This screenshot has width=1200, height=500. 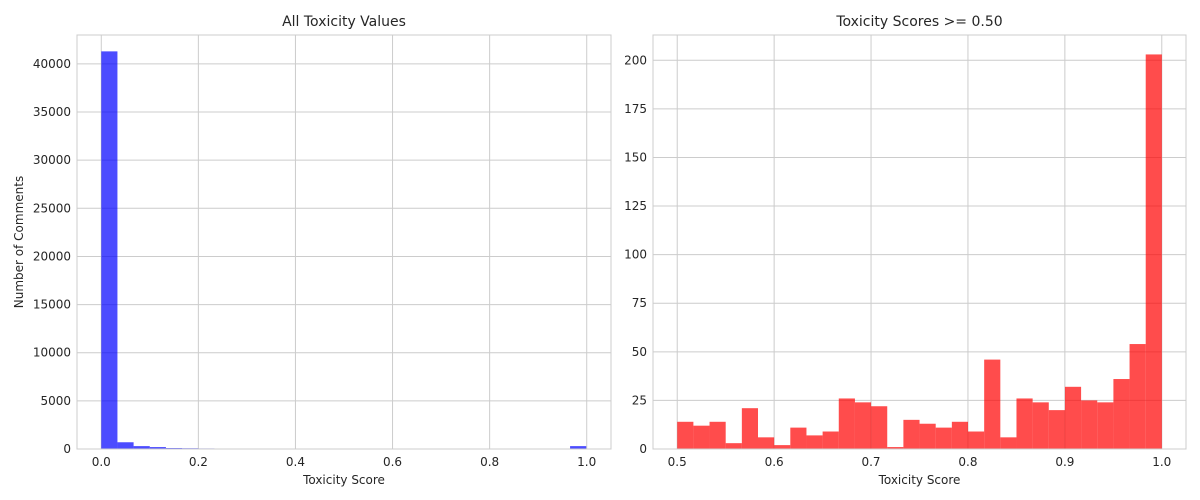 I want to click on y-tick-label: 15000, so click(x=52, y=305).